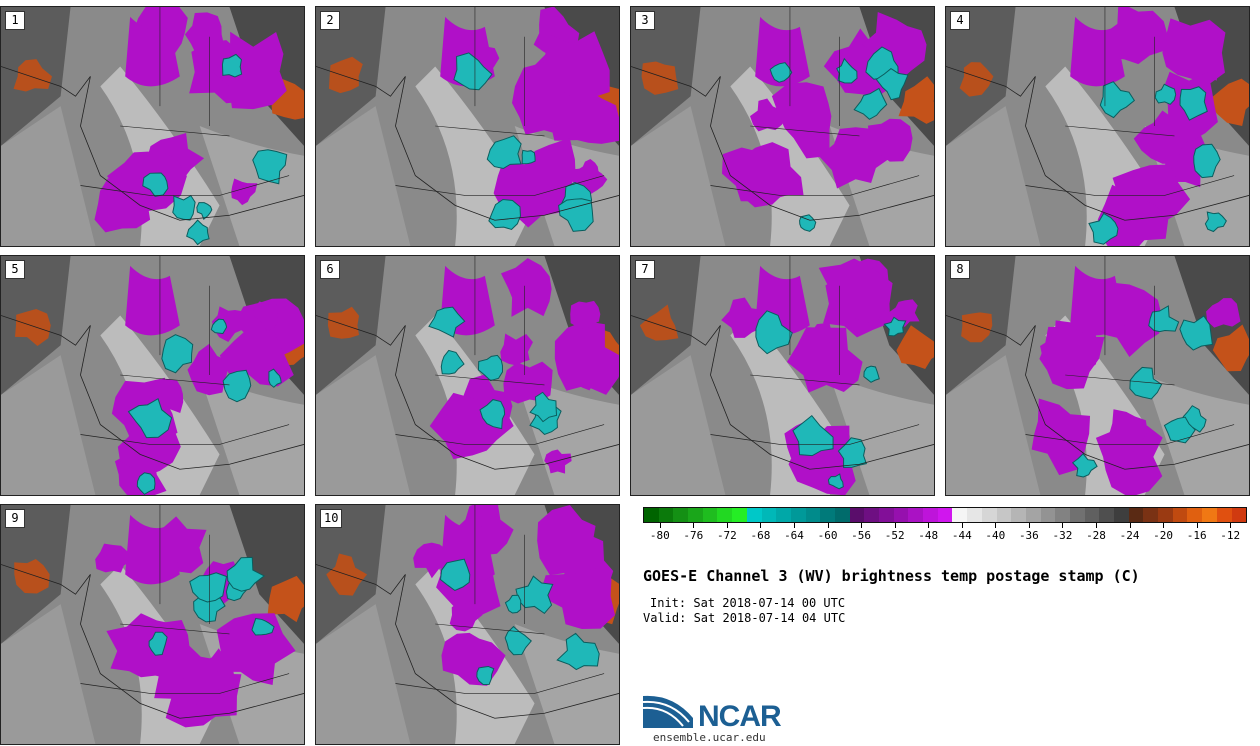 Image resolution: width=1260 pixels, height=746 pixels. Describe the element at coordinates (693, 535) in the screenshot. I see `colorbar-tick-label: -76` at that location.